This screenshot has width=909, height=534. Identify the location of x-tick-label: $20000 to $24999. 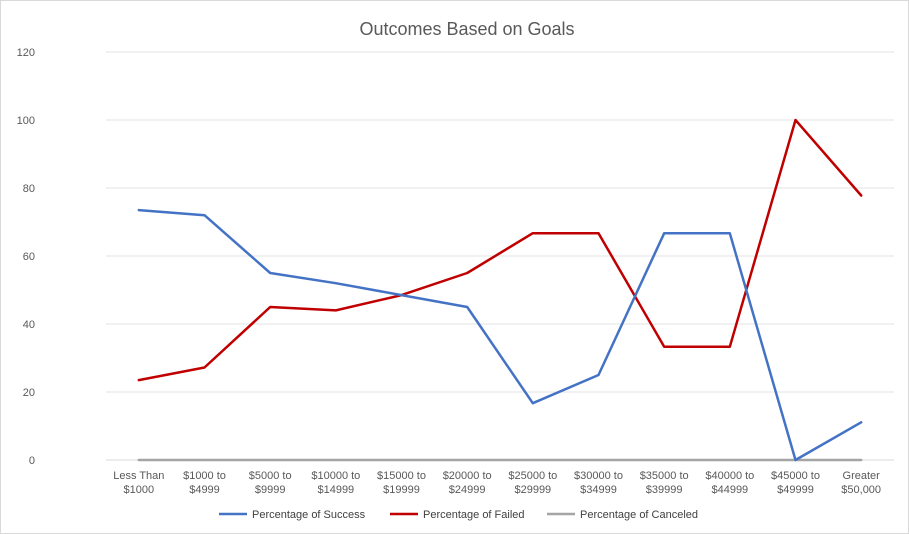
(467, 483).